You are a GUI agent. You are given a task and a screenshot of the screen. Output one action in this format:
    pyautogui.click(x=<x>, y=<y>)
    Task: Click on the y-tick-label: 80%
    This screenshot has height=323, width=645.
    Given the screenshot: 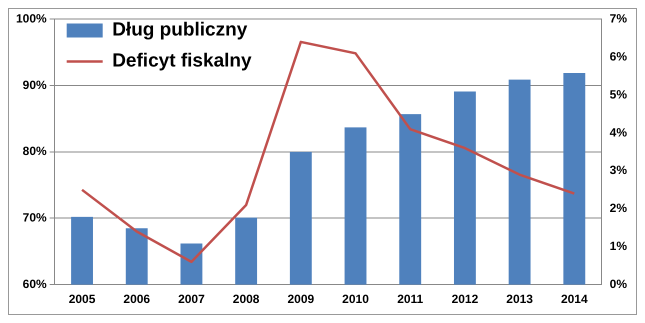 What is the action you would take?
    pyautogui.click(x=35, y=151)
    